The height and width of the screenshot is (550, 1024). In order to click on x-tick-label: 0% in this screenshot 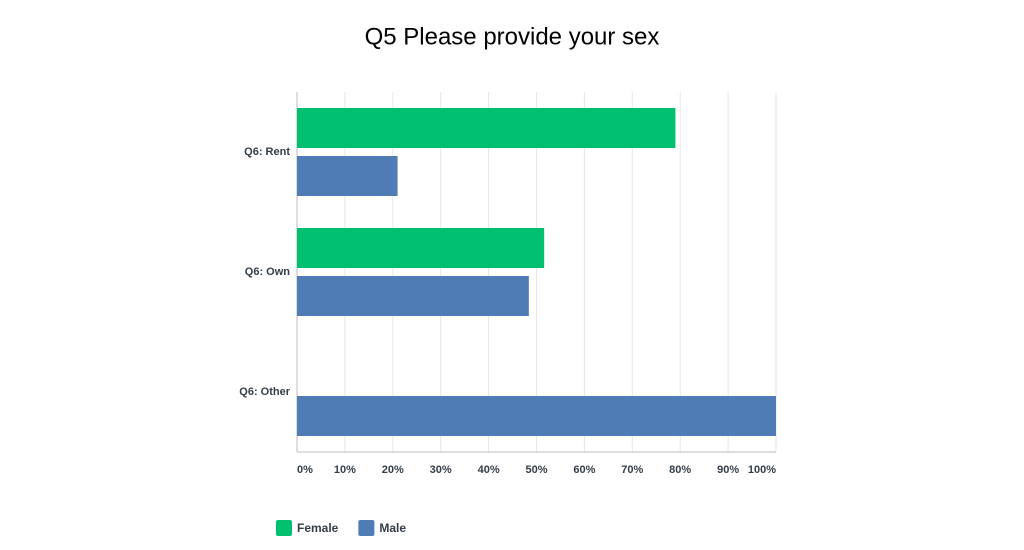, I will do `click(305, 470)`.